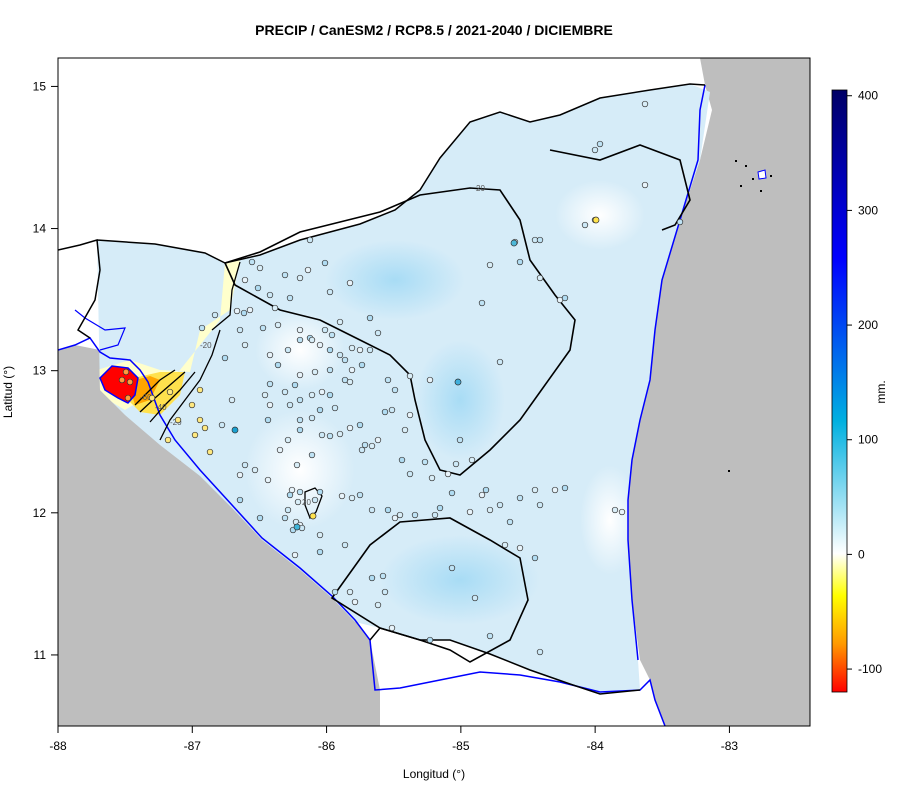 This screenshot has width=900, height=800. Describe the element at coordinates (393, 739) in the screenshot. I see `x-axis: -88 -87 -86 -85 -84 -83` at that location.